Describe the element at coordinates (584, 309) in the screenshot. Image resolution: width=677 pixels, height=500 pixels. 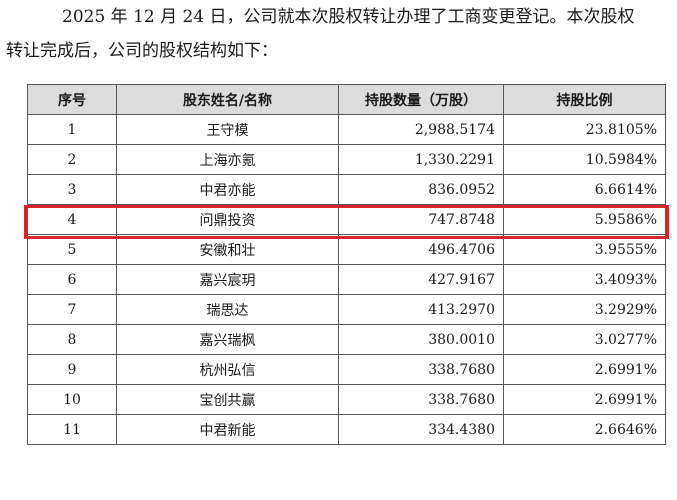
I see `shareholding-ratio: 3.2929%` at that location.